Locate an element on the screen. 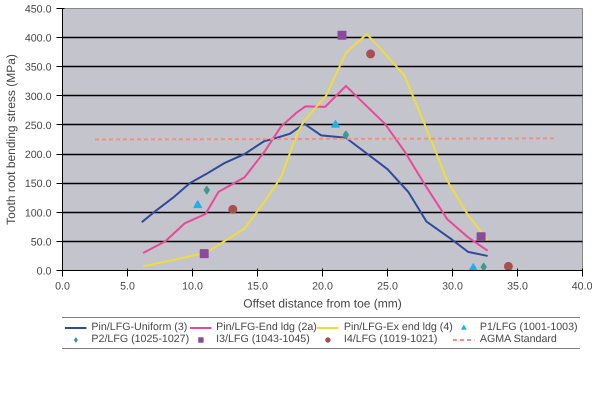 This screenshot has width=598, height=404. legend-label: I3/LFG (1043-1045) is located at coordinates (263, 339).